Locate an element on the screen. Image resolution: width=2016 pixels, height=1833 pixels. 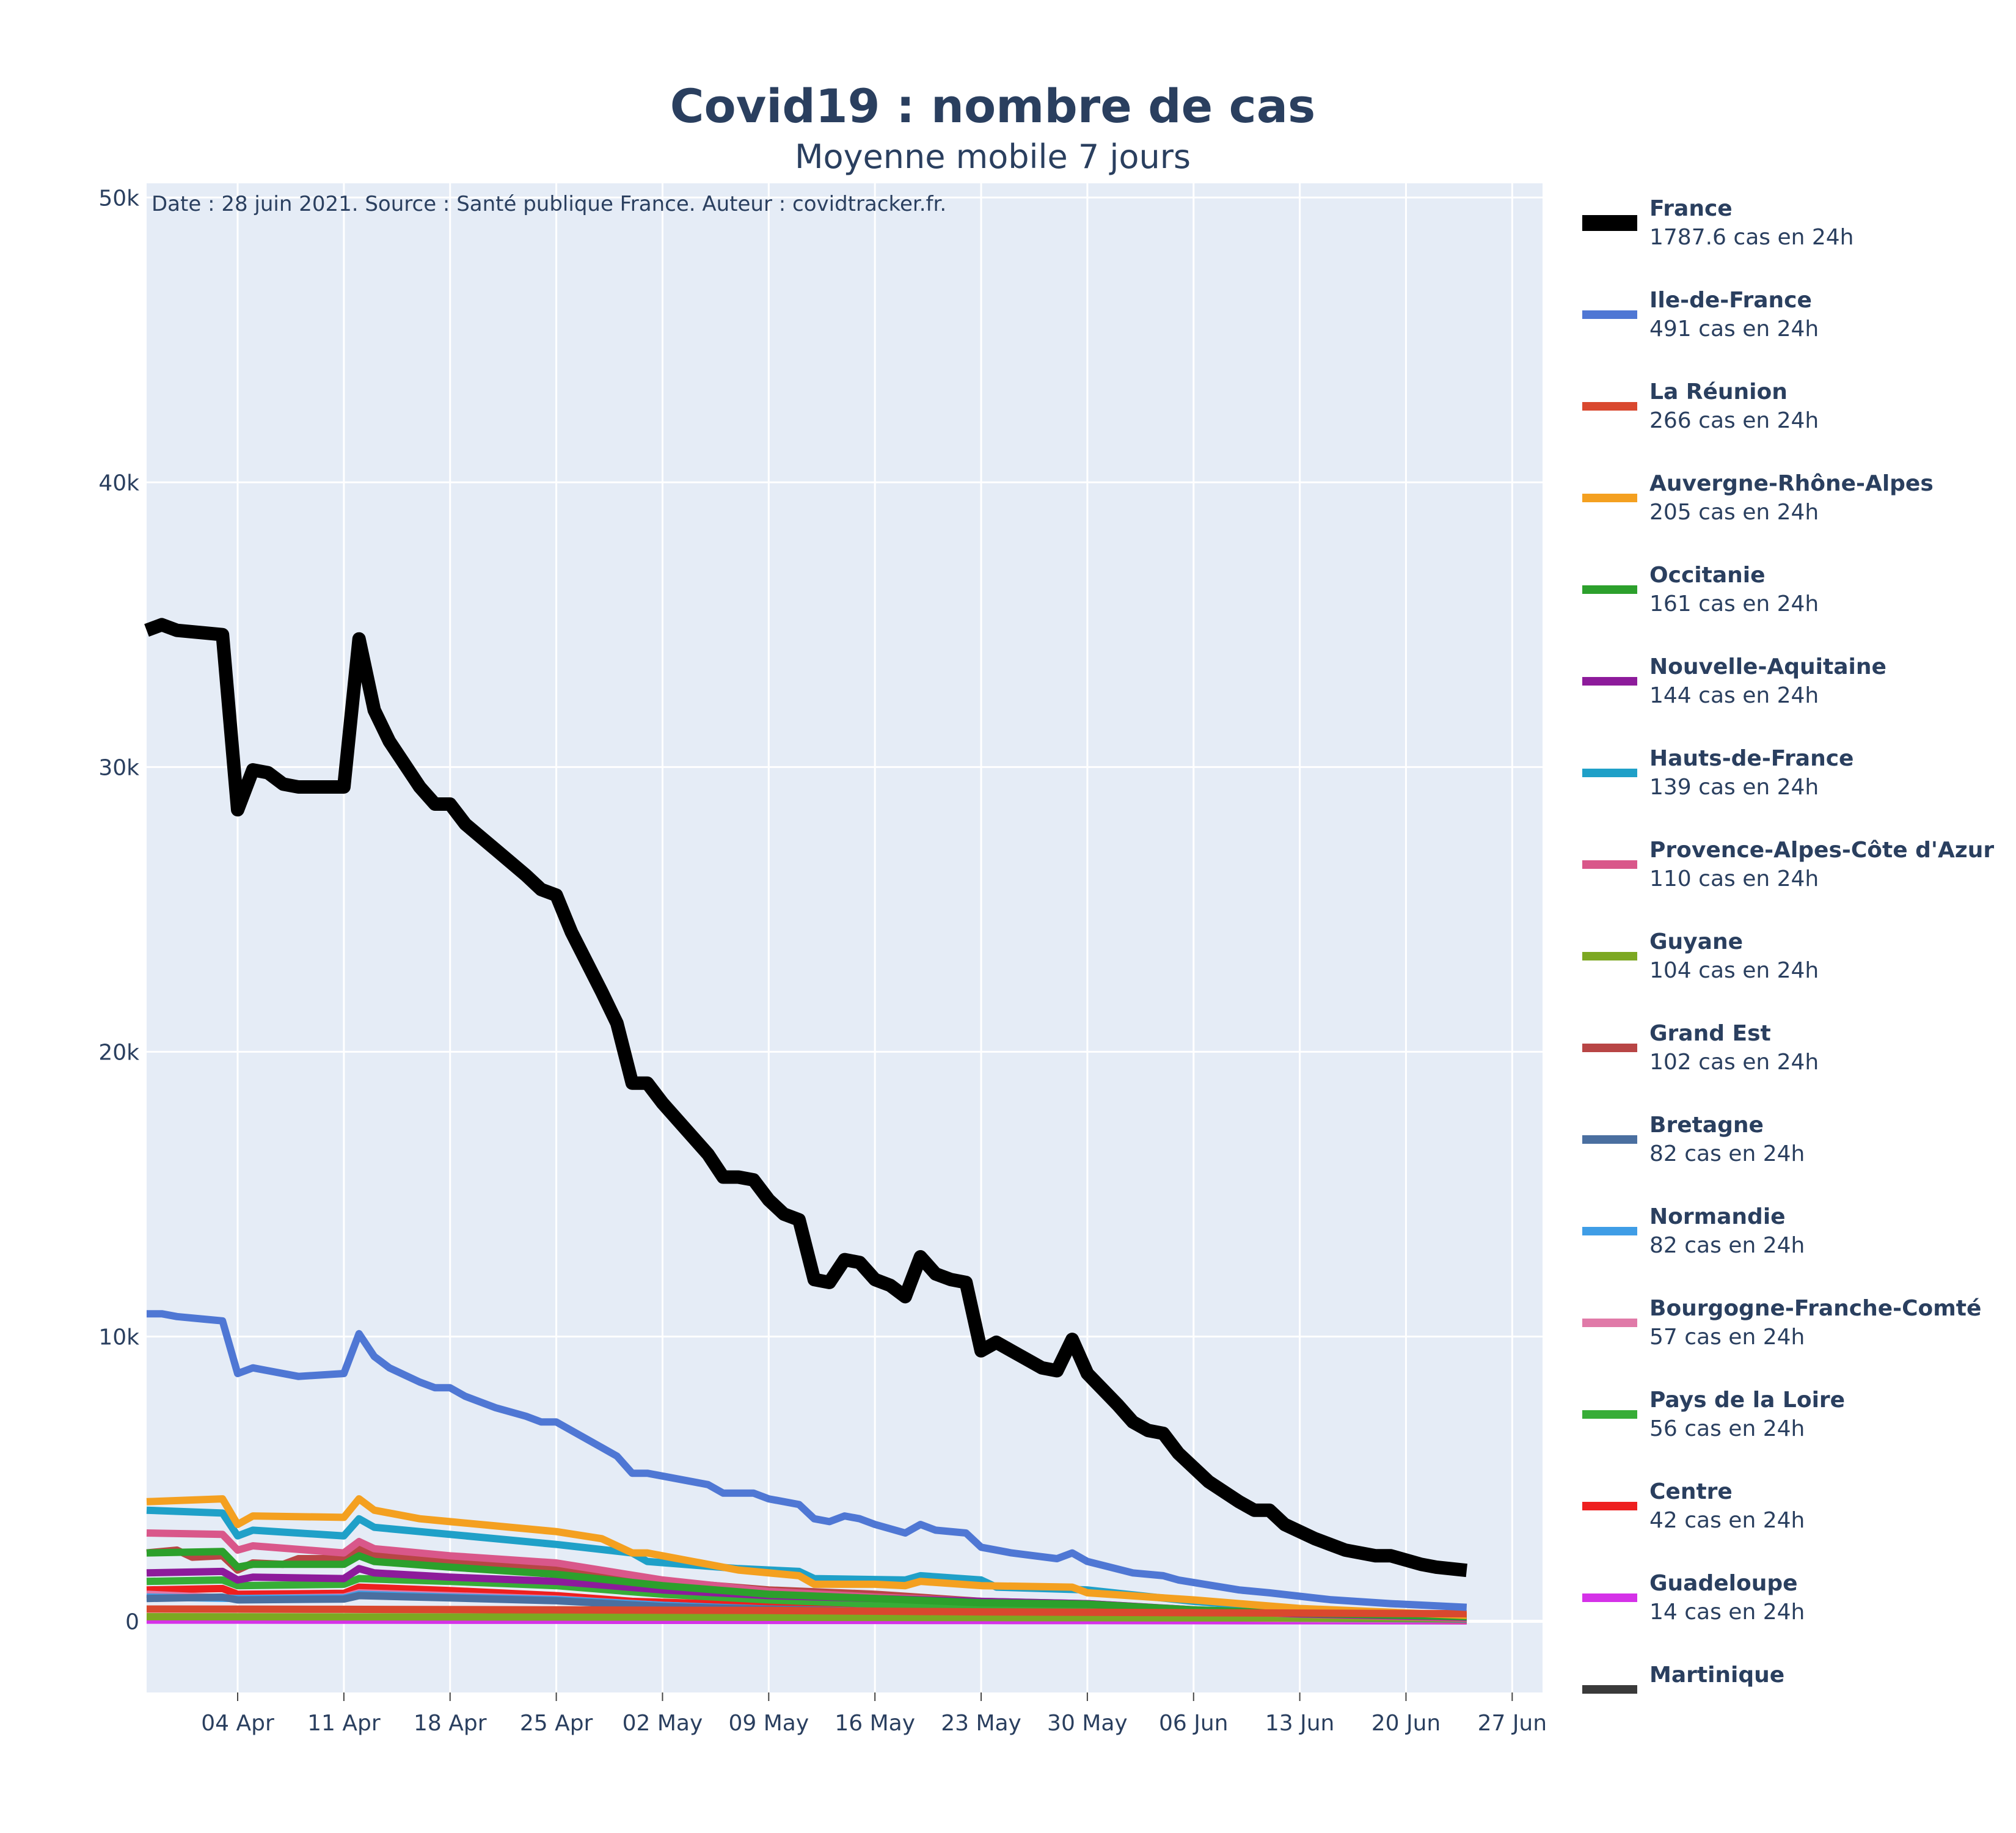
x-tick-label: 13 Jun is located at coordinates (1300, 1723).